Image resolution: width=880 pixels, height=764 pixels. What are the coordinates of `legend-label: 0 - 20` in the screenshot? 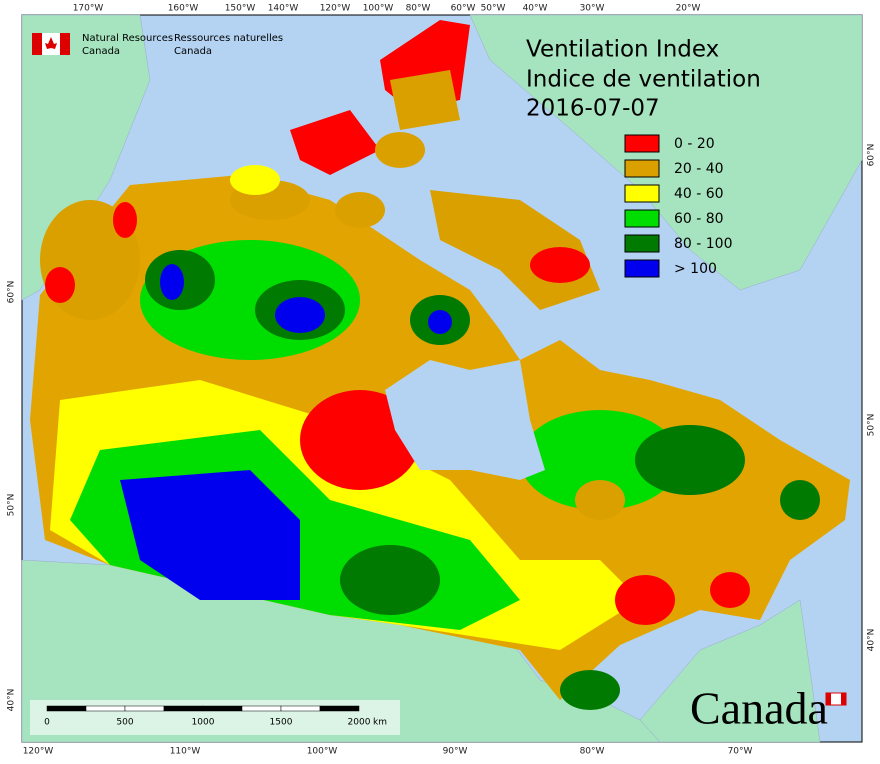 It's located at (694, 144).